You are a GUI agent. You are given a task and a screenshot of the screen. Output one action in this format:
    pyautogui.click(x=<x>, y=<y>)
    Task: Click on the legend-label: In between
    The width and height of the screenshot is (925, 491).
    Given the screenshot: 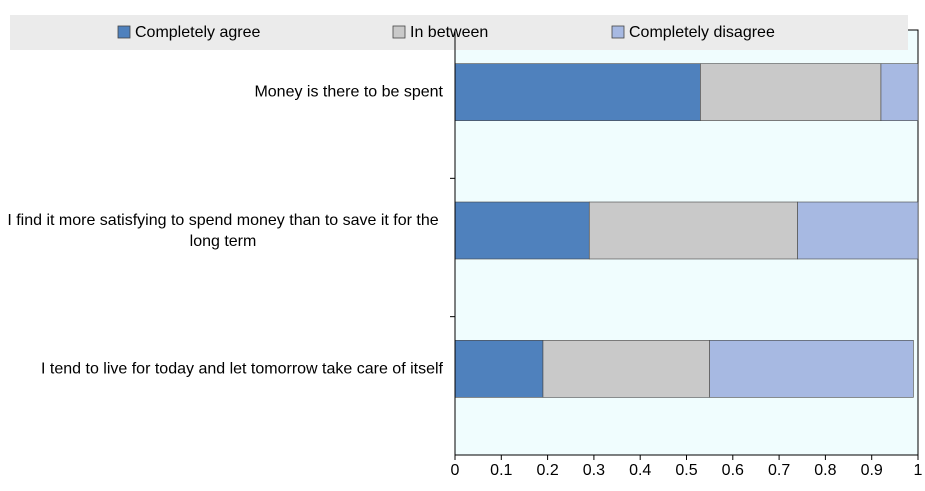 What is the action you would take?
    pyautogui.click(x=449, y=32)
    